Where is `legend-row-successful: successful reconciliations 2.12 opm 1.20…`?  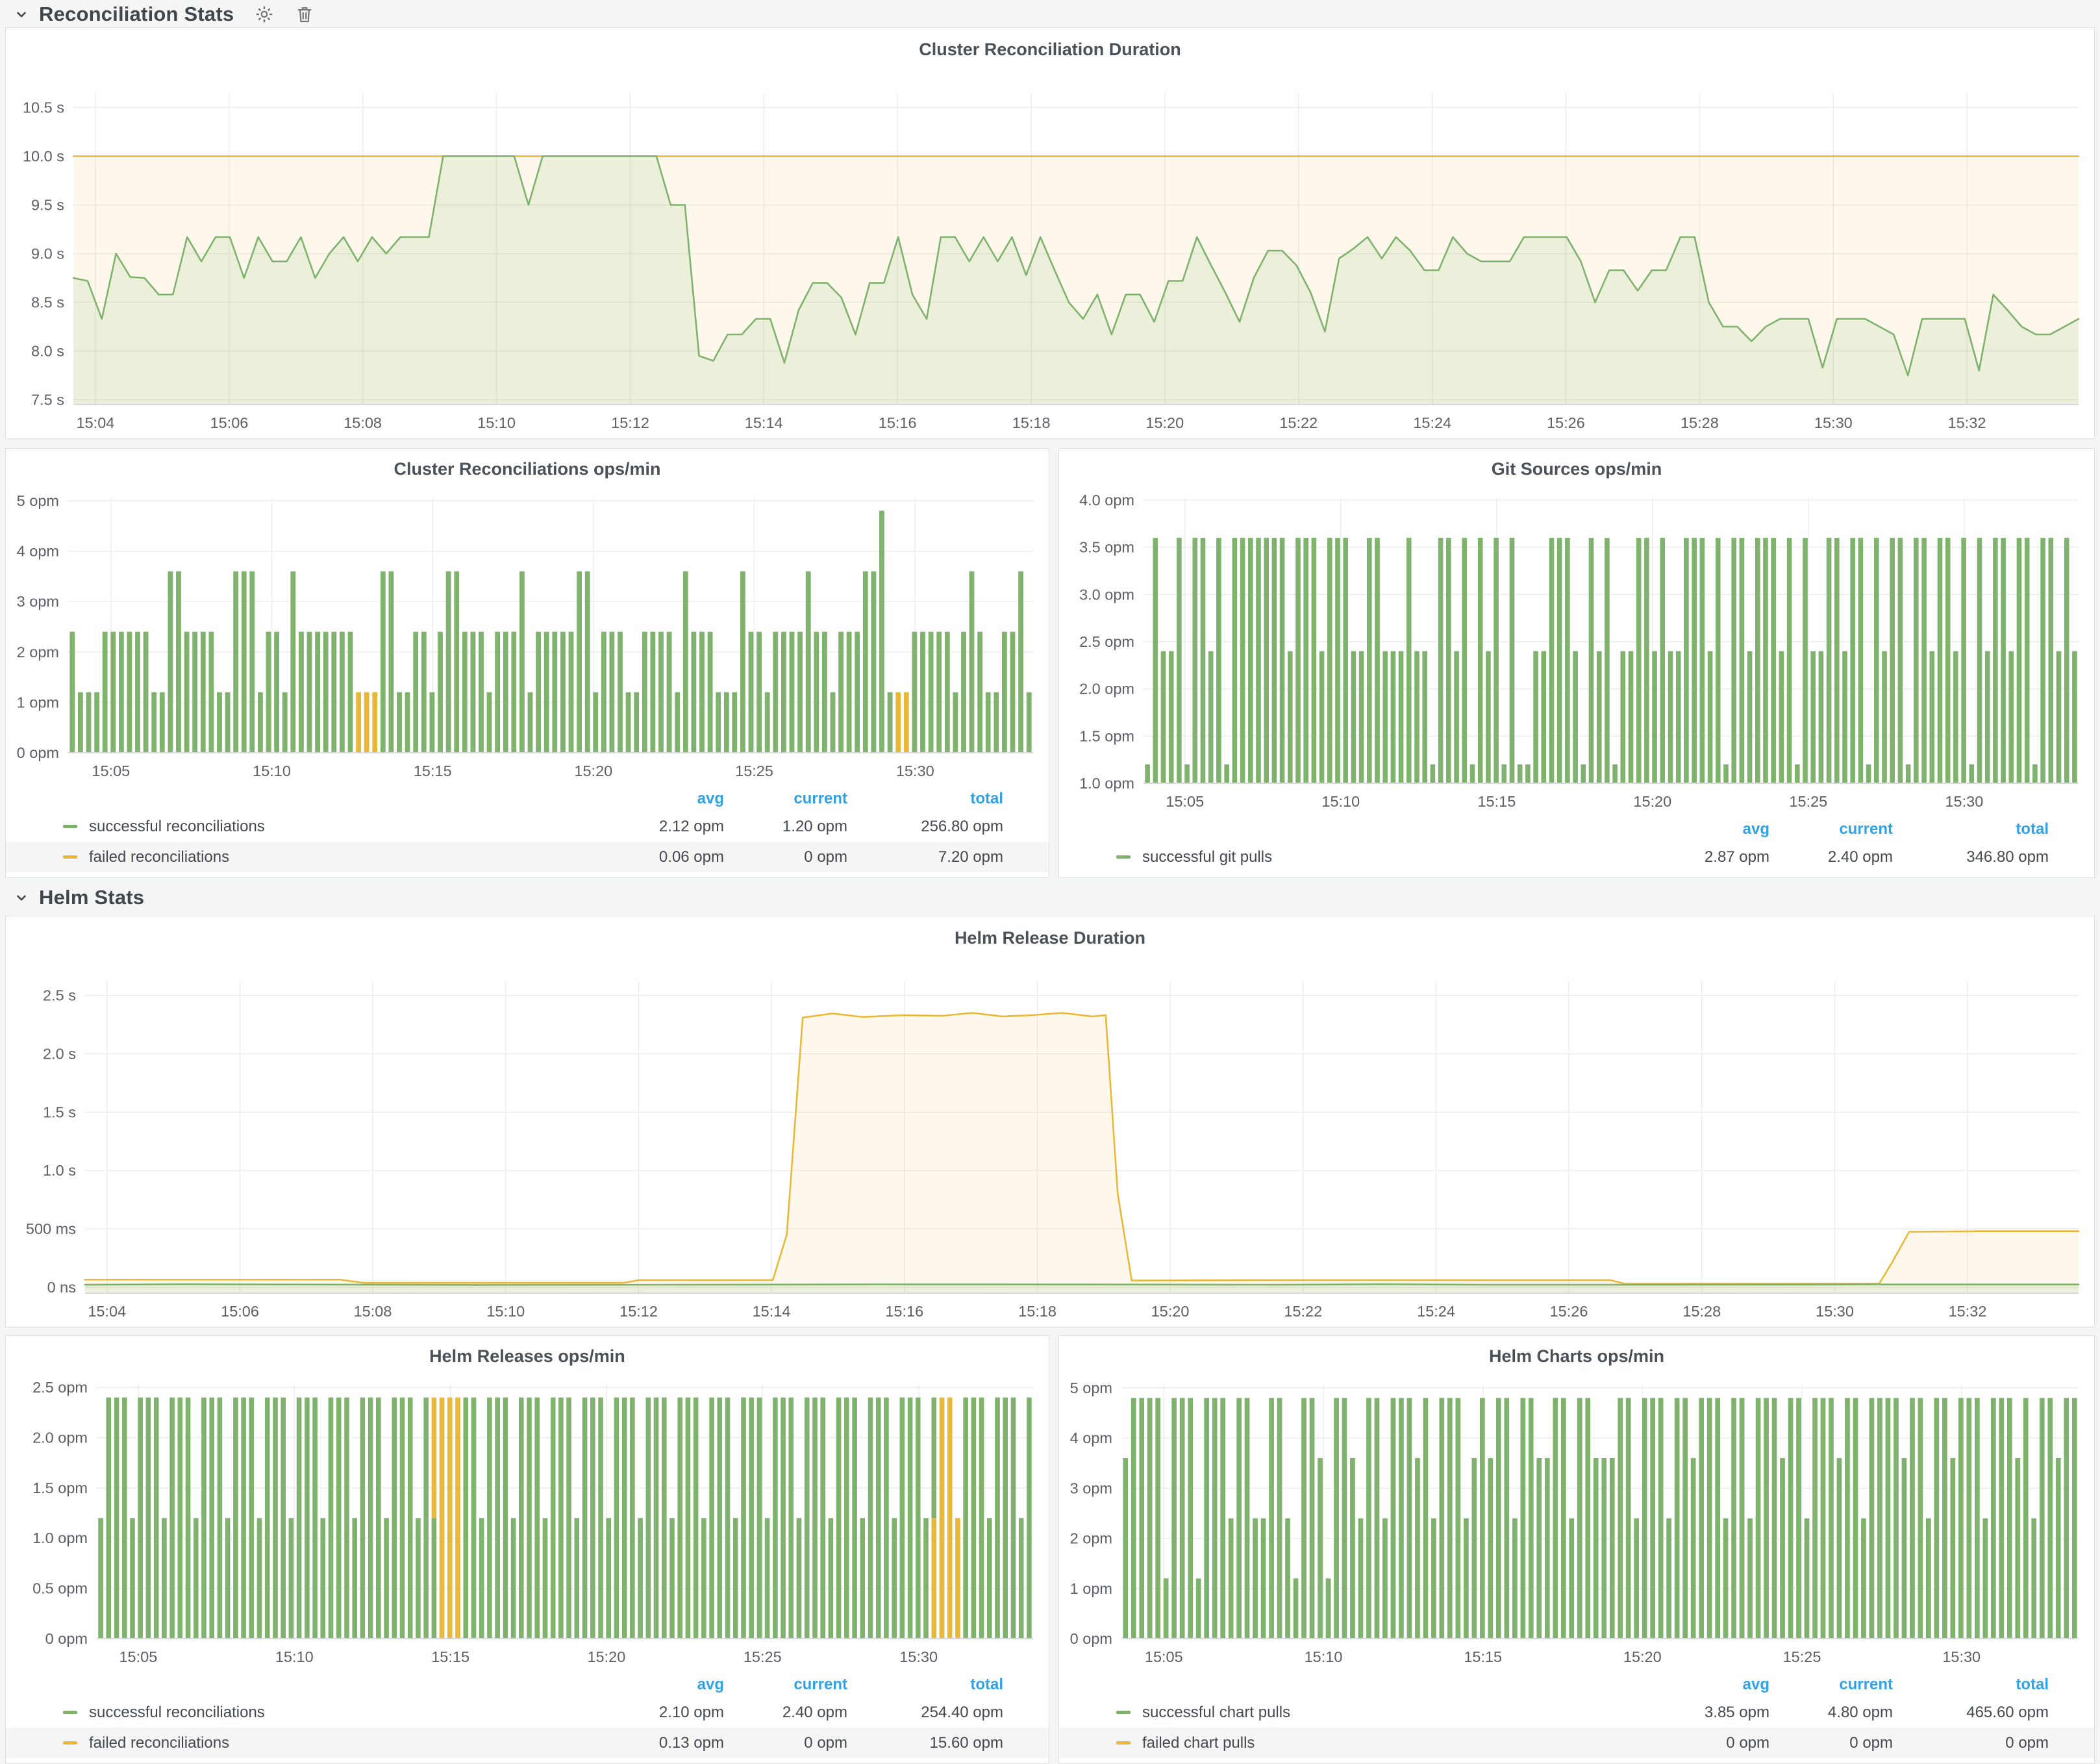 legend-row-successful: successful reconciliations 2.12 opm 1.20… is located at coordinates (533, 826).